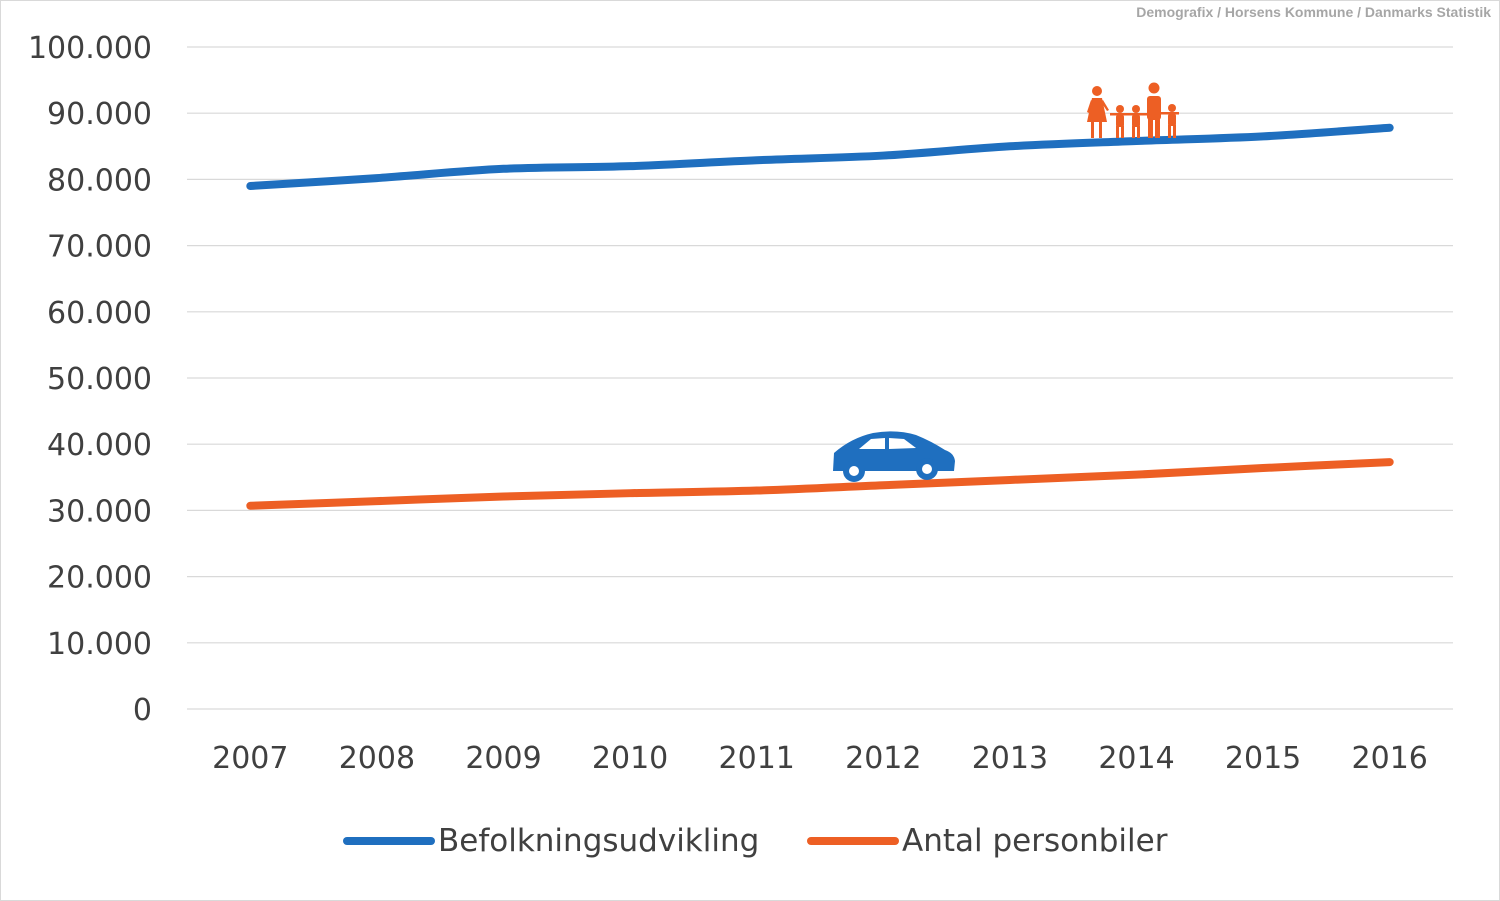 This screenshot has height=901, width=1500. What do you see at coordinates (99, 379) in the screenshot?
I see `y-tick-label: 50.000` at bounding box center [99, 379].